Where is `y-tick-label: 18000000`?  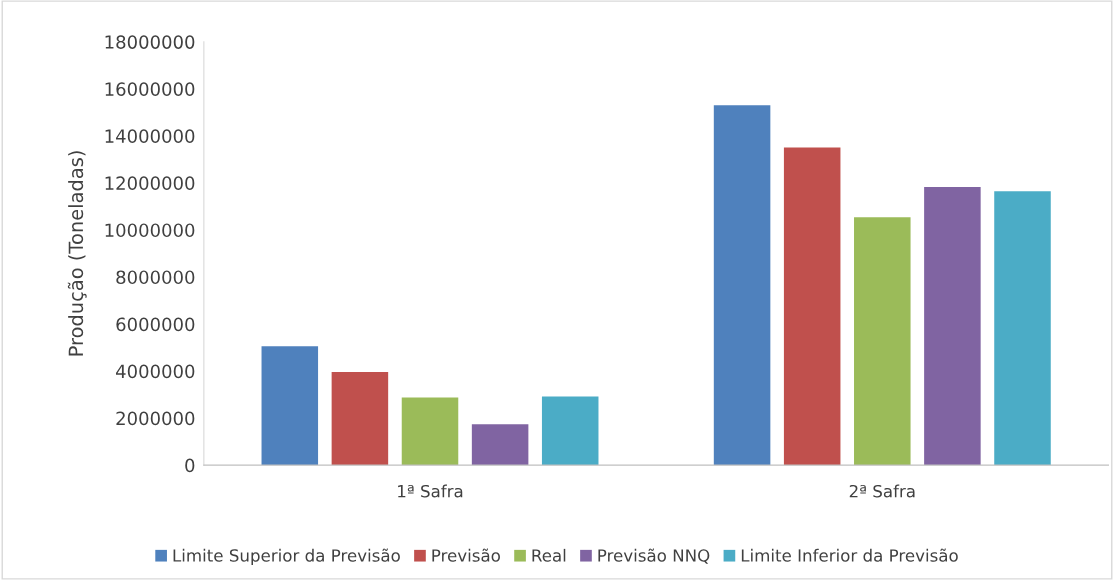 y-tick-label: 18000000 is located at coordinates (150, 42).